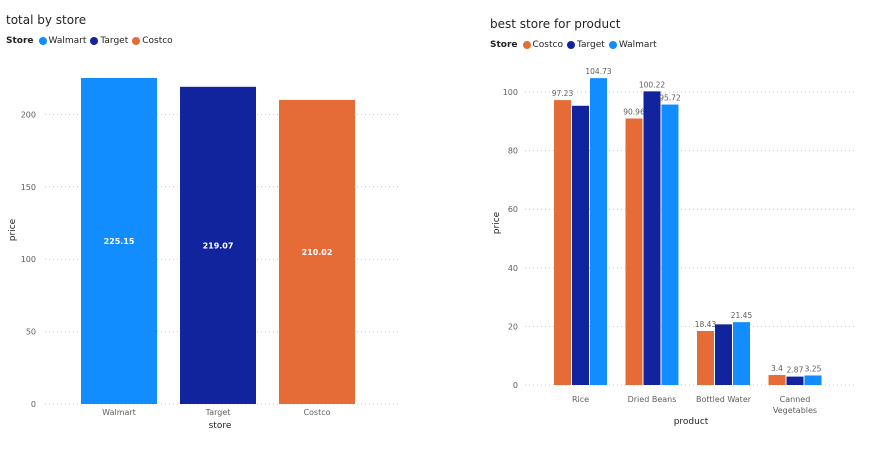  What do you see at coordinates (742, 315) in the screenshot?
I see `data-label-walmart-2: 21.45` at bounding box center [742, 315].